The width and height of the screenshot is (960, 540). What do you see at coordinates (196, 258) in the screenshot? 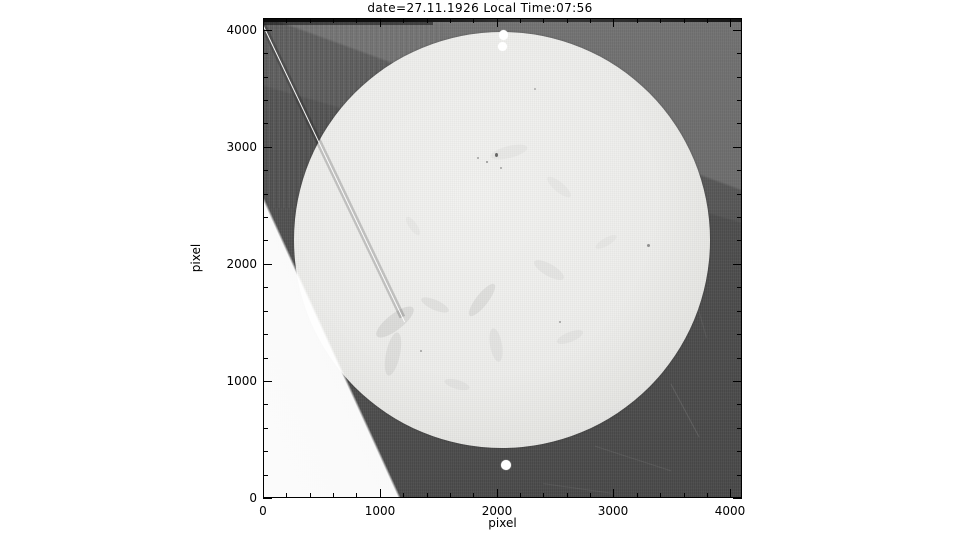
I see `y-axis-title: pixel` at bounding box center [196, 258].